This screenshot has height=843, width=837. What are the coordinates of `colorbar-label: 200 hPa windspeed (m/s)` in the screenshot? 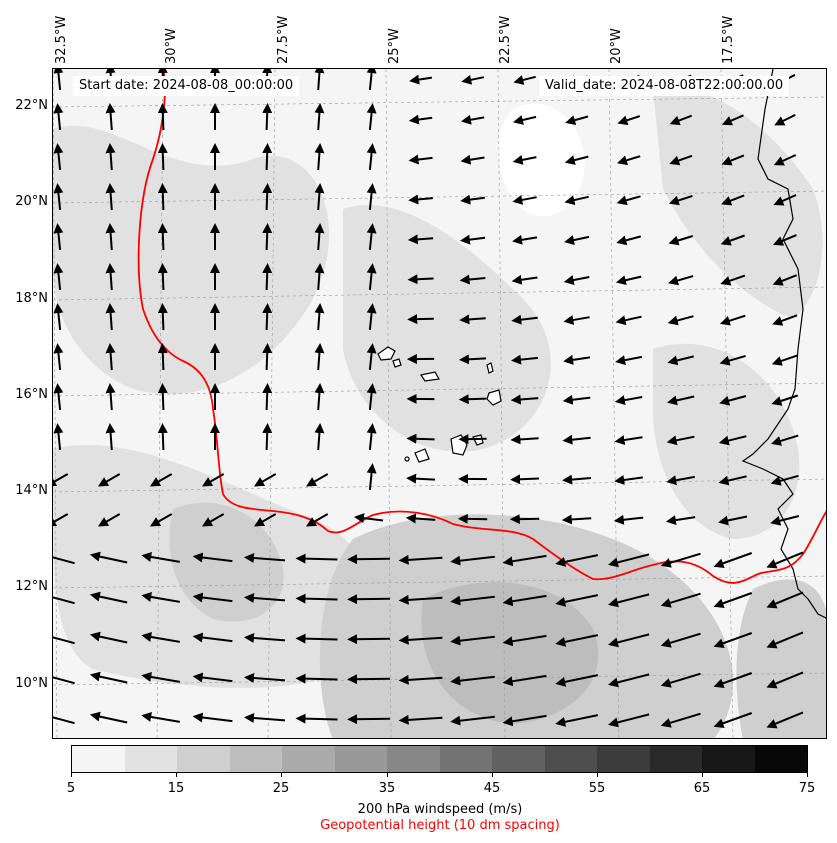 It's located at (440, 809).